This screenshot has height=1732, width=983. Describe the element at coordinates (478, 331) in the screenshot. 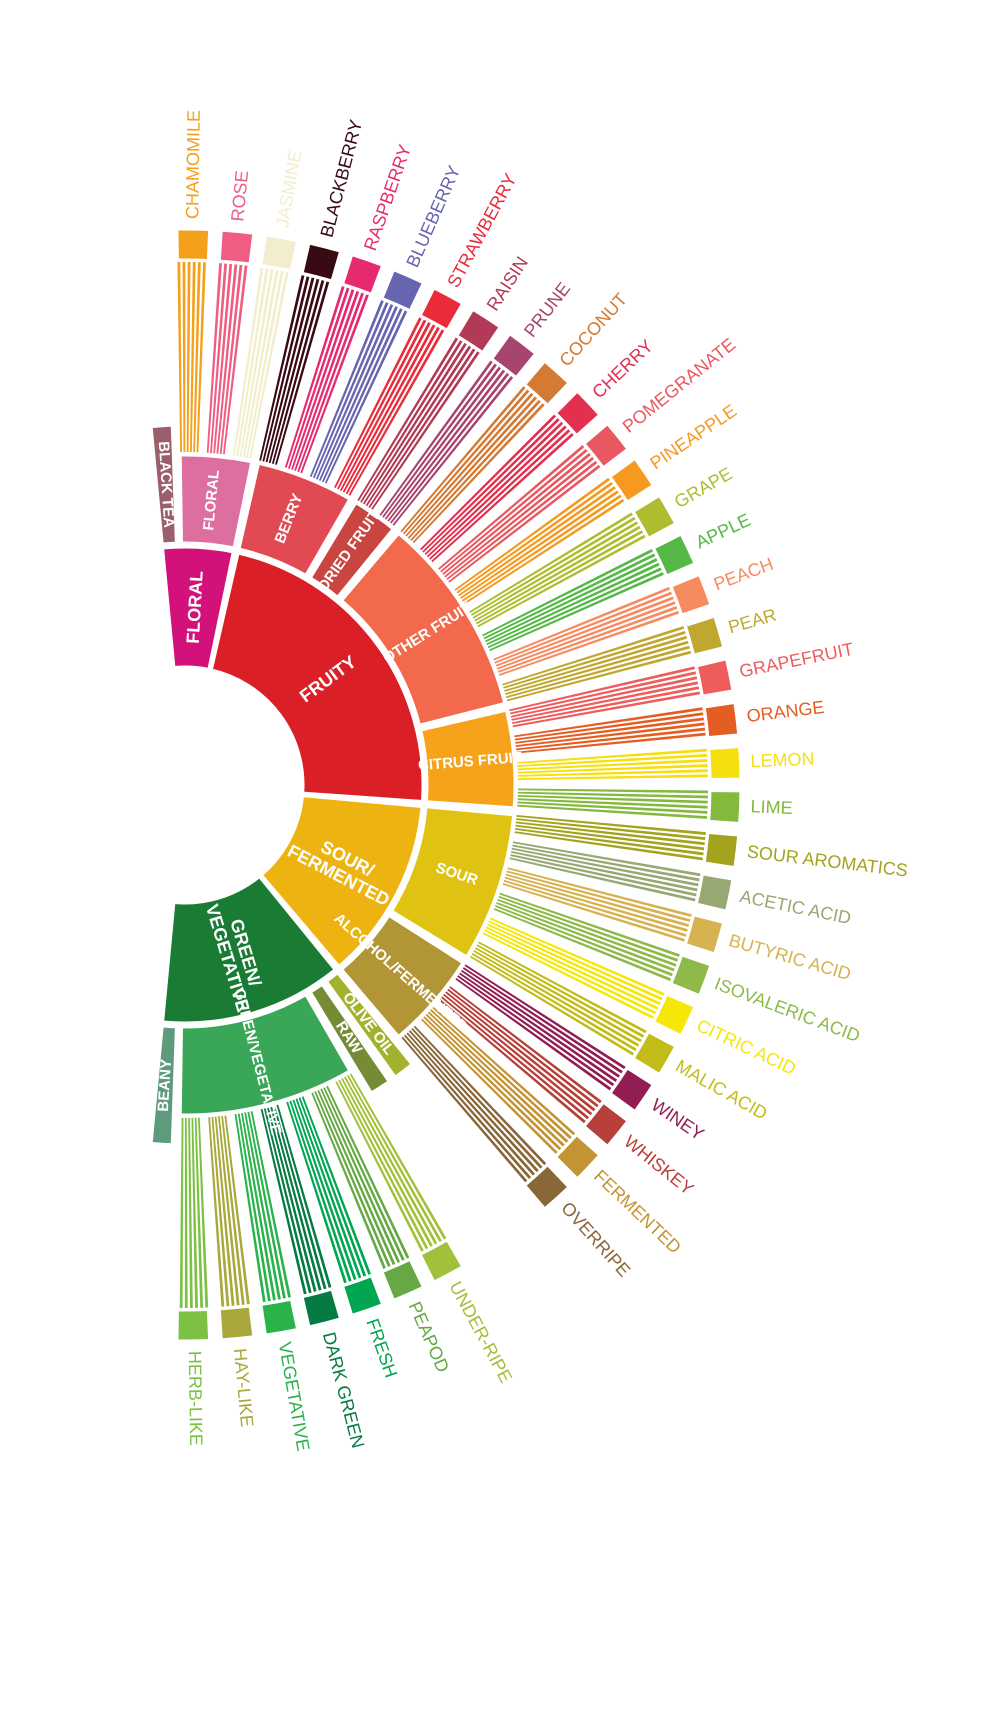

I see `flavor-box-raisin` at that location.